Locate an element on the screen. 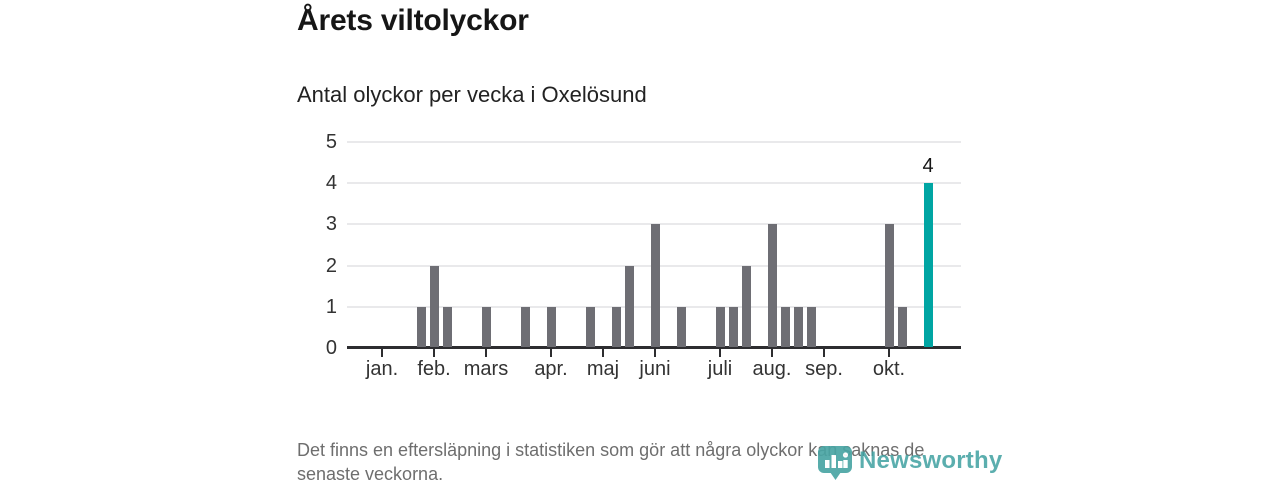 The width and height of the screenshot is (1280, 480). x-axis-label-juli: juli is located at coordinates (720, 369).